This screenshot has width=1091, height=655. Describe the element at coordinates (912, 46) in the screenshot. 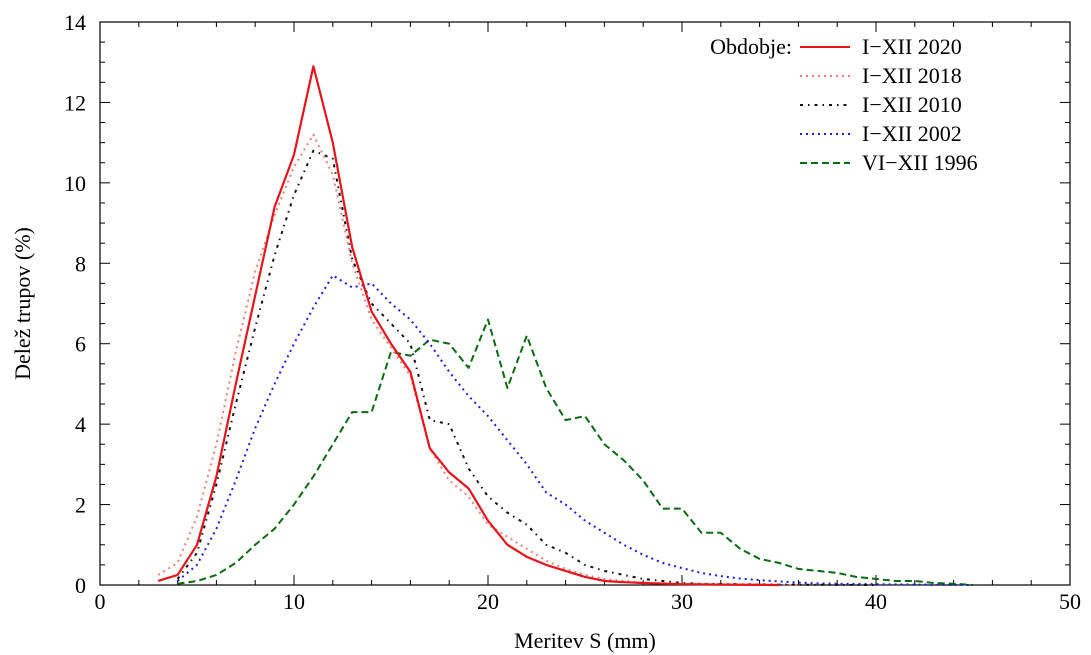

I see `legend-entry-0: I−XII 2020` at that location.